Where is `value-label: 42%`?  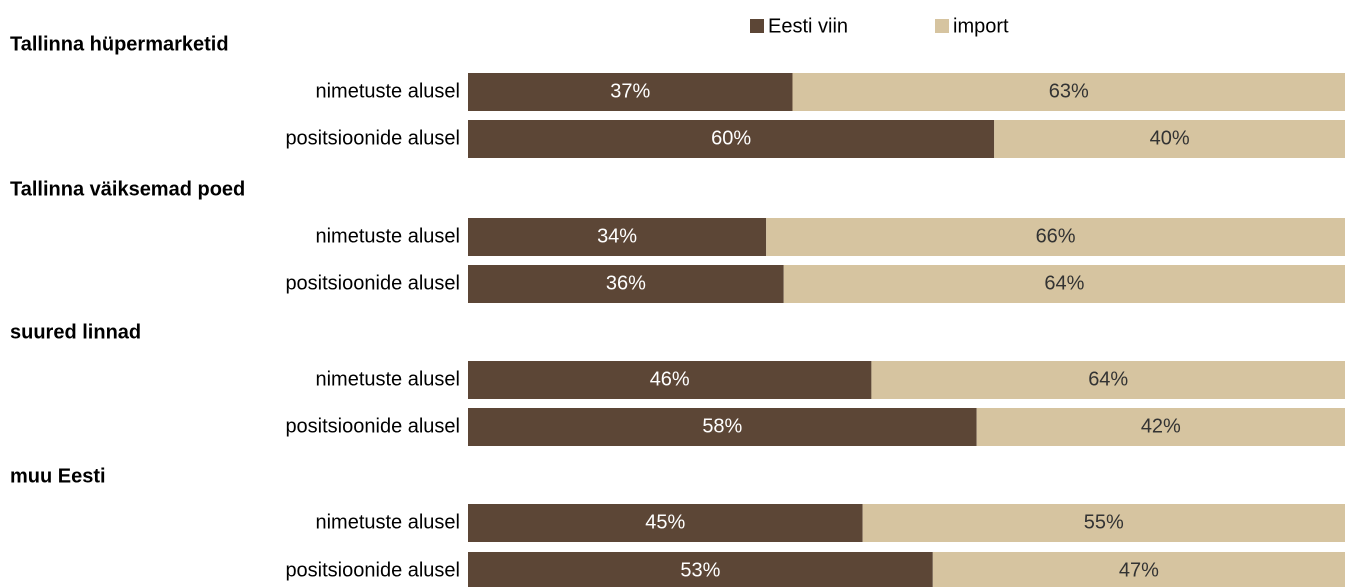 value-label: 42% is located at coordinates (1161, 426).